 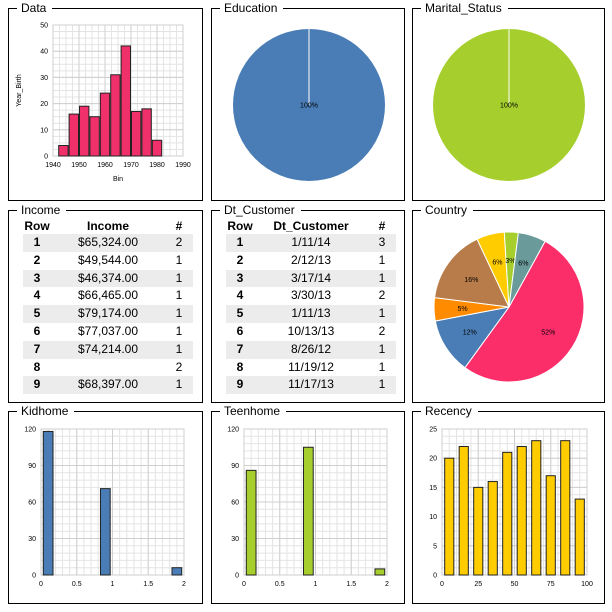 I want to click on table-header-row: Row Income #, so click(x=108, y=226).